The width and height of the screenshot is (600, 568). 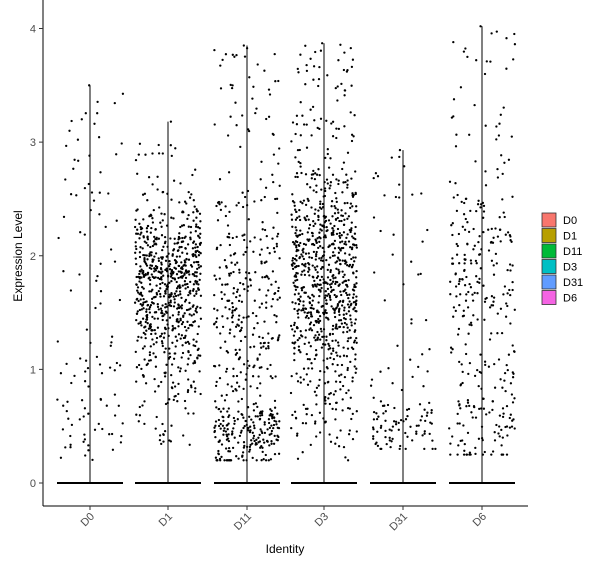 I want to click on x-tick-label: D0, so click(x=88, y=520).